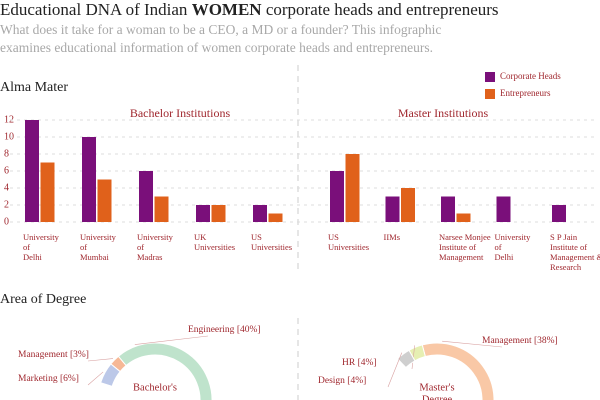  What do you see at coordinates (43, 299) in the screenshot?
I see `section-title: Area of Degree` at bounding box center [43, 299].